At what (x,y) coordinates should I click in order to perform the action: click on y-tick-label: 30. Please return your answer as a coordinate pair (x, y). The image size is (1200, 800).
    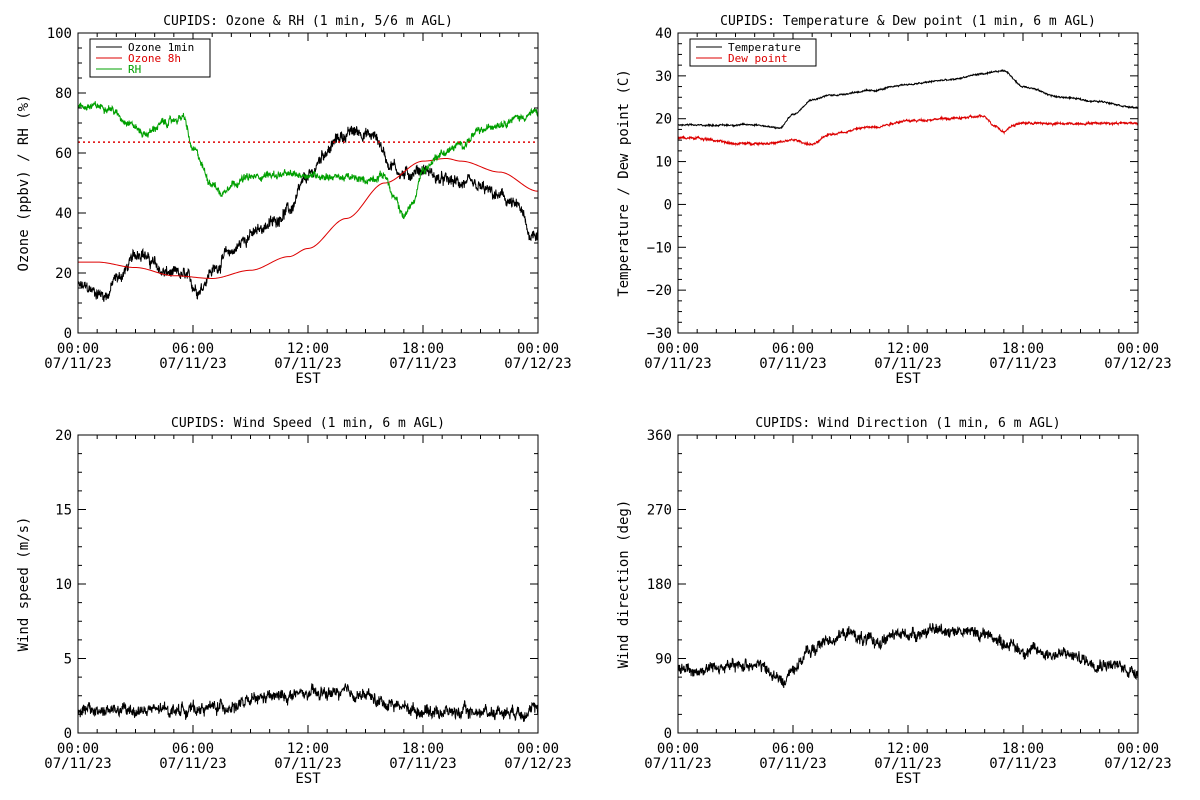
    Looking at the image, I should click on (663, 77).